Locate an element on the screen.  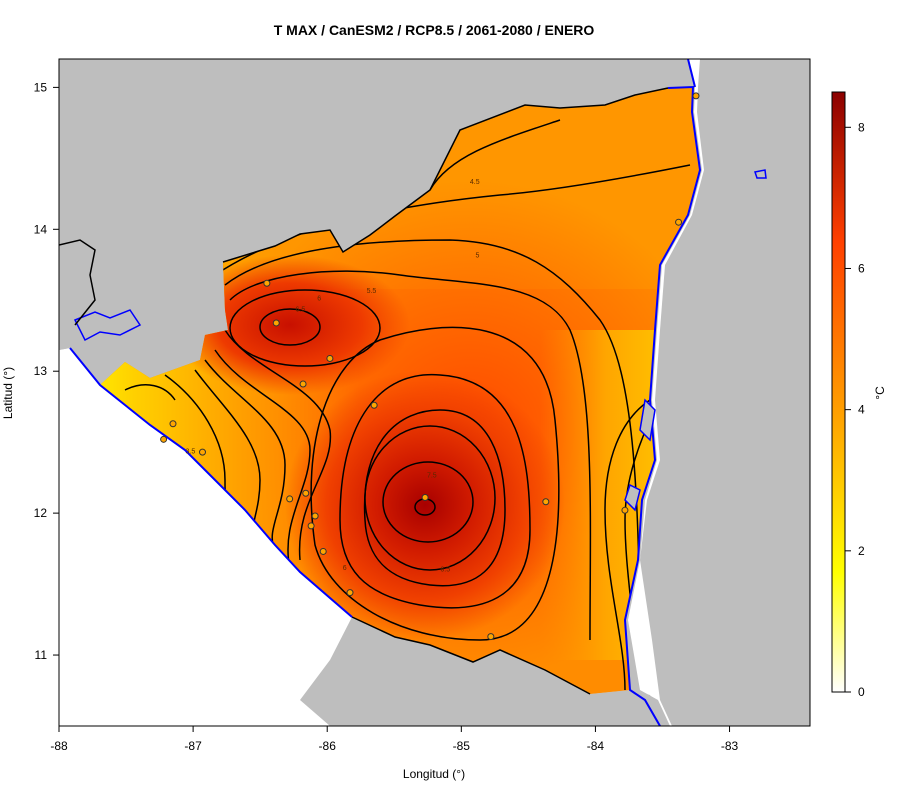
y-axis-label: Latitud (°) is located at coordinates (8, 393).